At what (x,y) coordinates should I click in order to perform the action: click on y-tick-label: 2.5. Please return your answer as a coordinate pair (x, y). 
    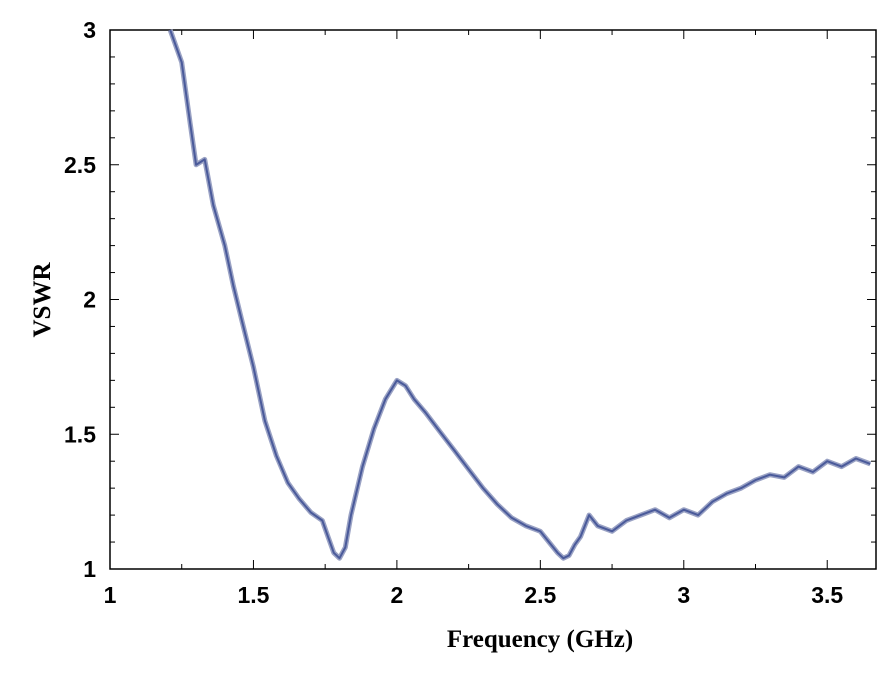
    Looking at the image, I should click on (80, 165).